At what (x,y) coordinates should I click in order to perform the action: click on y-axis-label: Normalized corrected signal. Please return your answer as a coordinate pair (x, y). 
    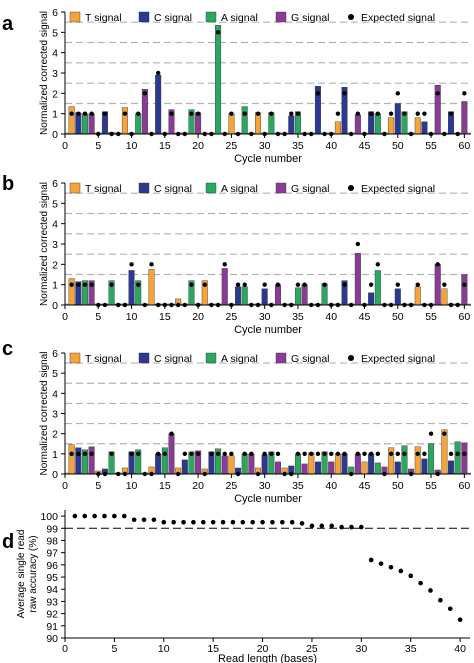
    Looking at the image, I should click on (44, 414).